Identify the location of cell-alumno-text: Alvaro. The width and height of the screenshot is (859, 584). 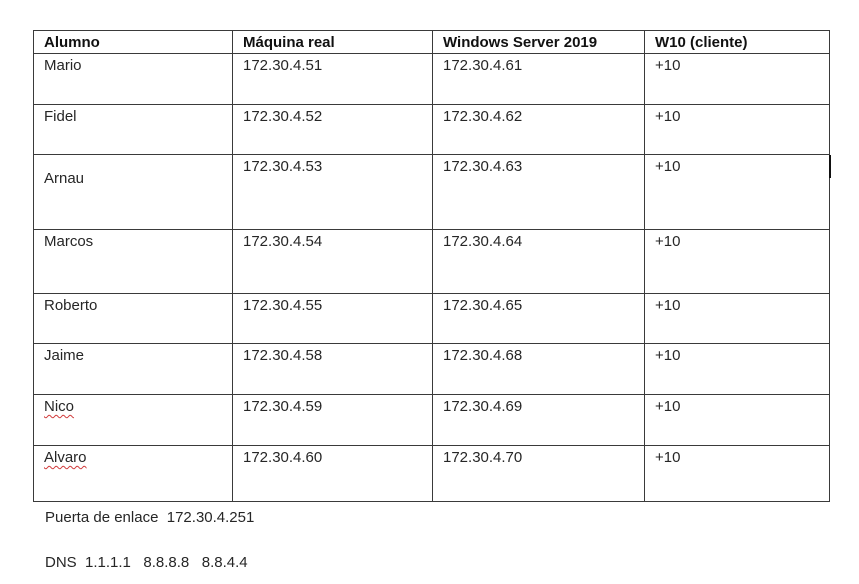
(65, 457).